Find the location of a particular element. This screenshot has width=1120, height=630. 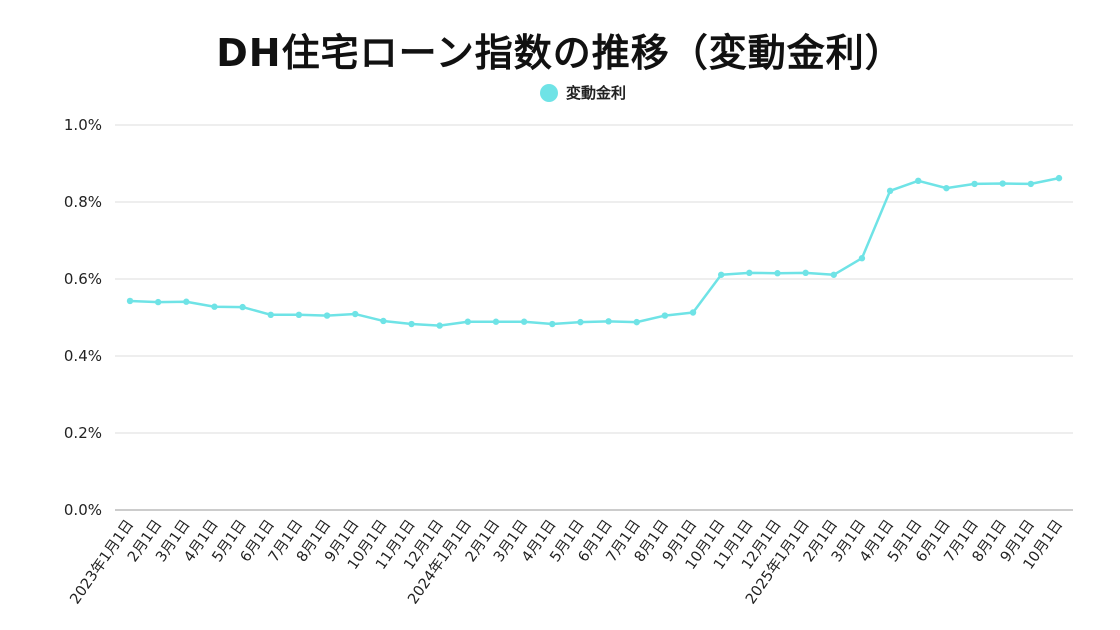

legend: 変動金利 is located at coordinates (583, 92).